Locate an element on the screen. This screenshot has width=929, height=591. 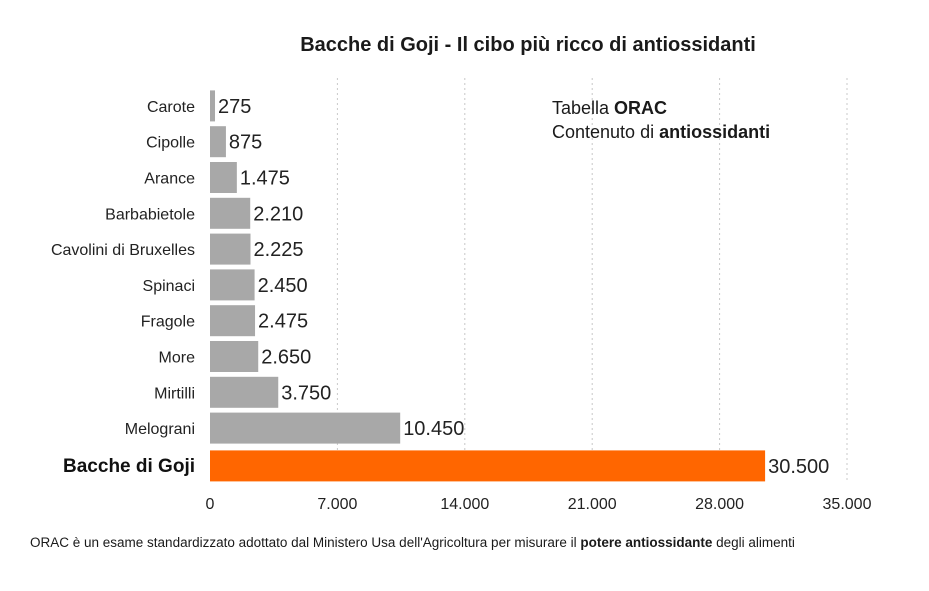
category-label: Barbabietole is located at coordinates (150, 214).